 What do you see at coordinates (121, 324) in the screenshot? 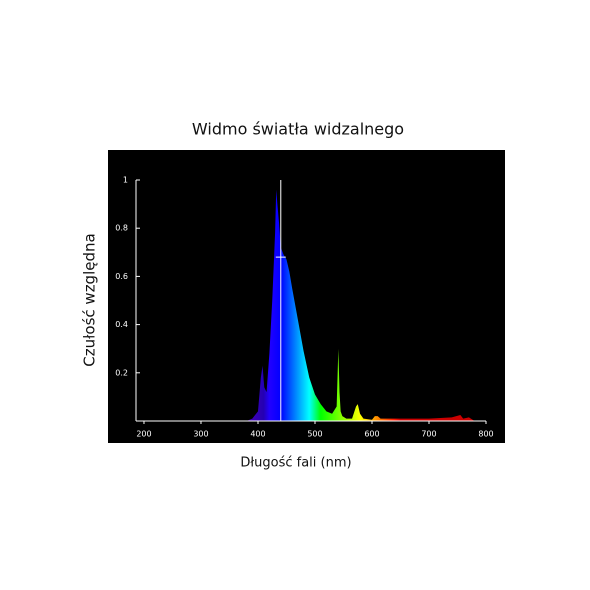
I see `y-tick-label: 0.4` at bounding box center [121, 324].